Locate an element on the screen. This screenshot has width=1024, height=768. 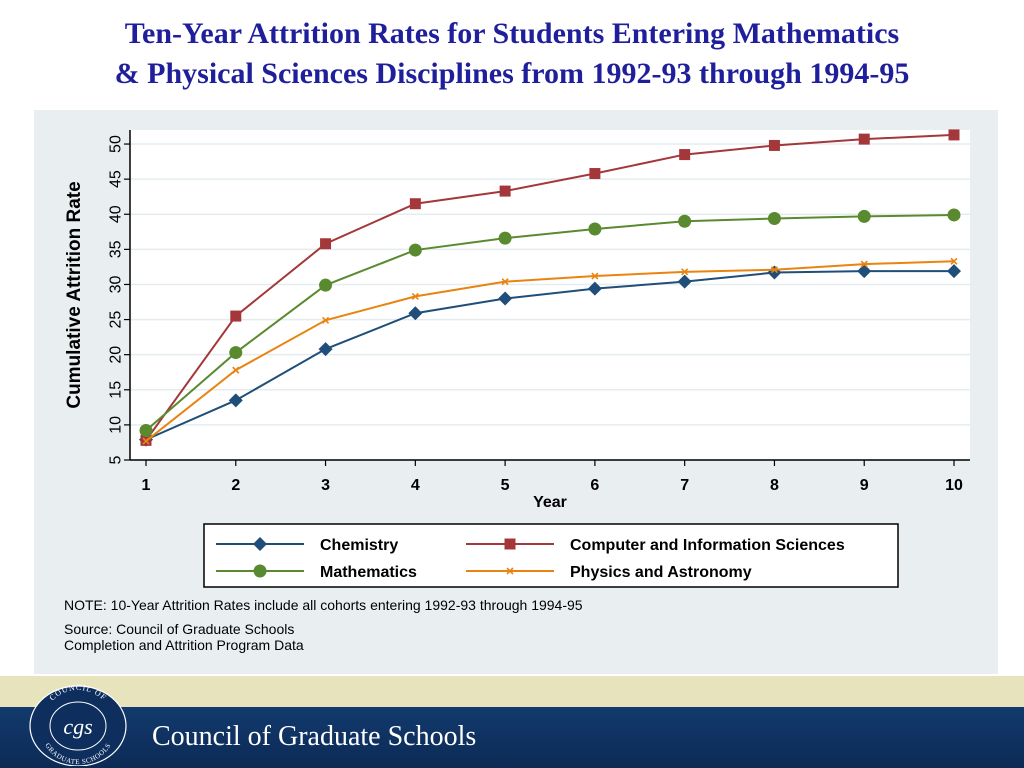
x-tick-label: 6 is located at coordinates (594, 485).